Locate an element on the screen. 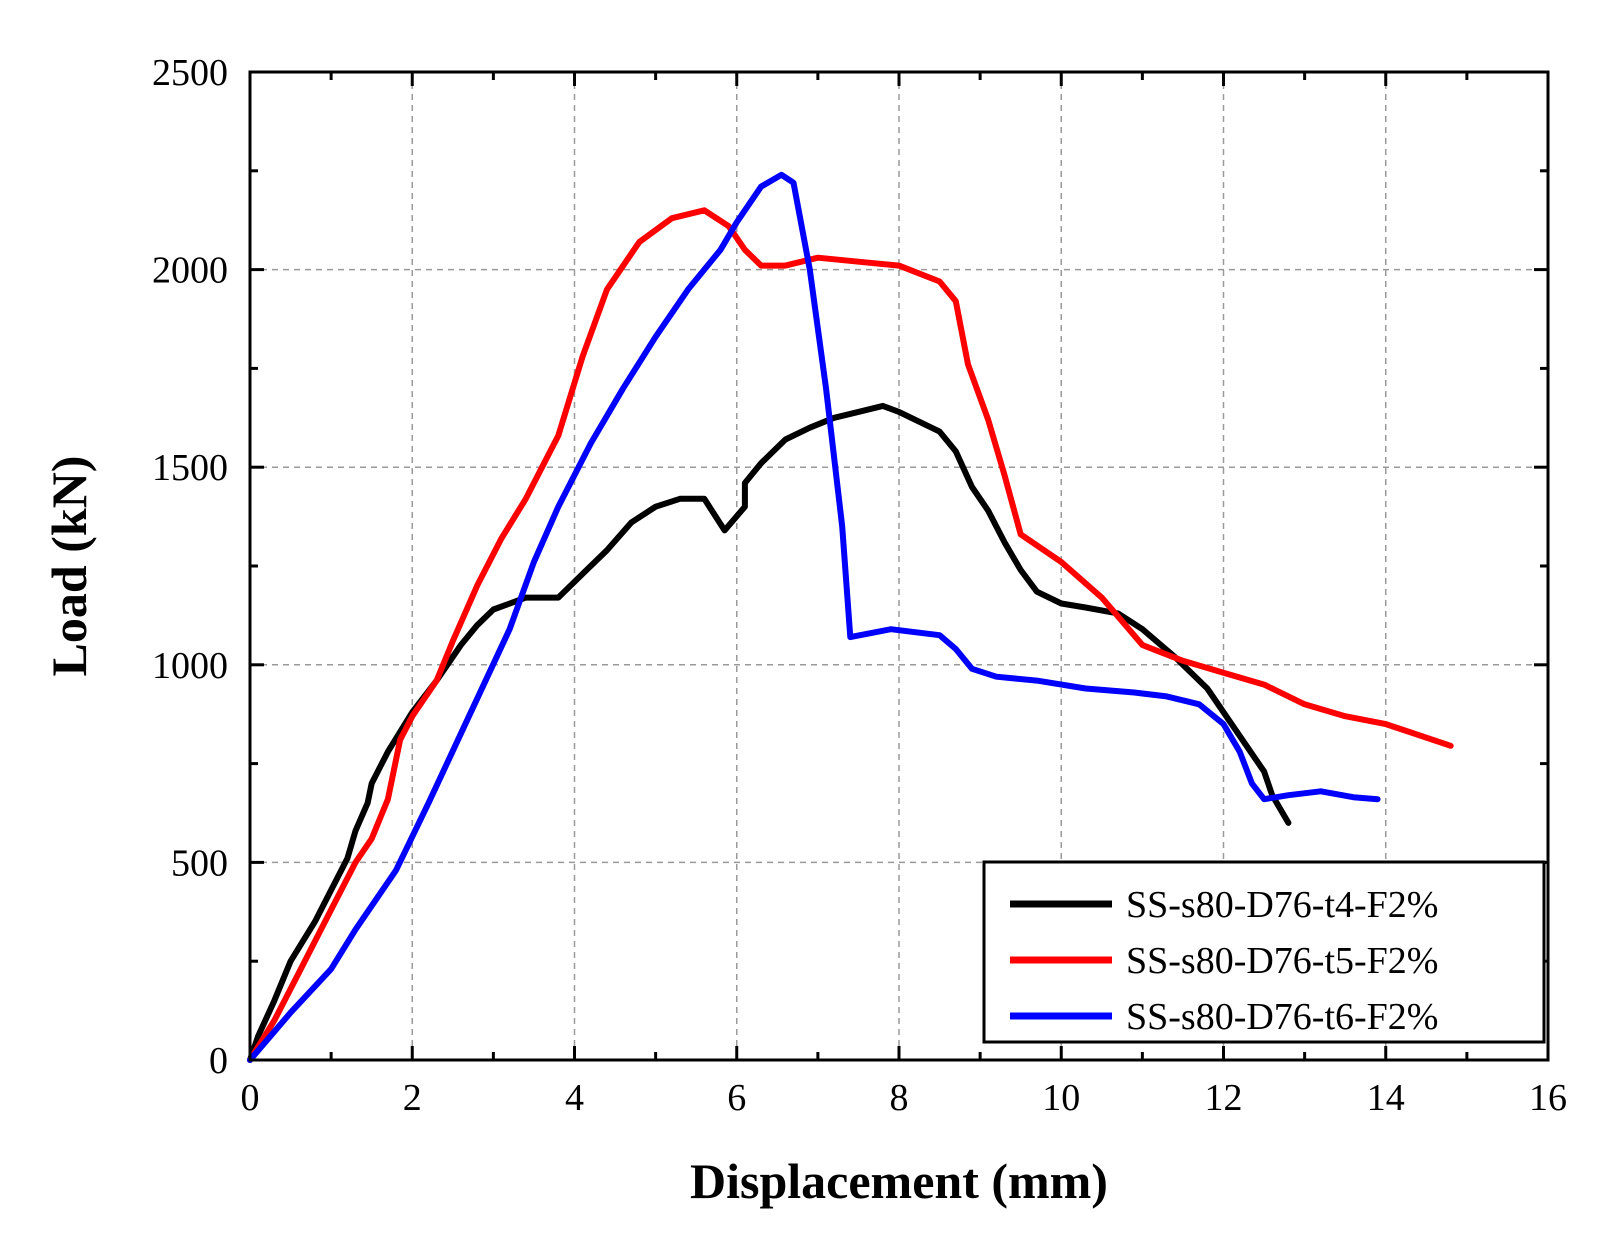 The height and width of the screenshot is (1244, 1624). x-tick-label: 14 is located at coordinates (1386, 1098).